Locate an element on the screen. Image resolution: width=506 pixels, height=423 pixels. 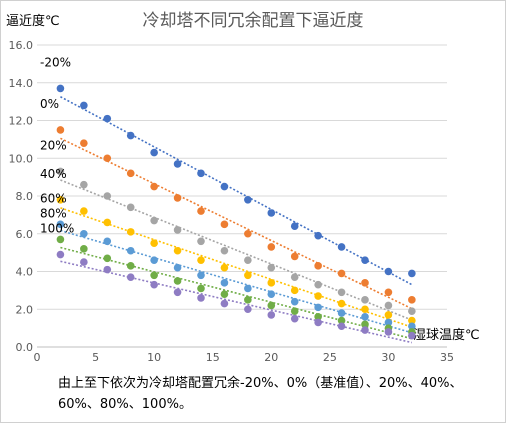
chart-title: 冷却塔不同冗余配置下逼近度 is located at coordinates (253, 21).